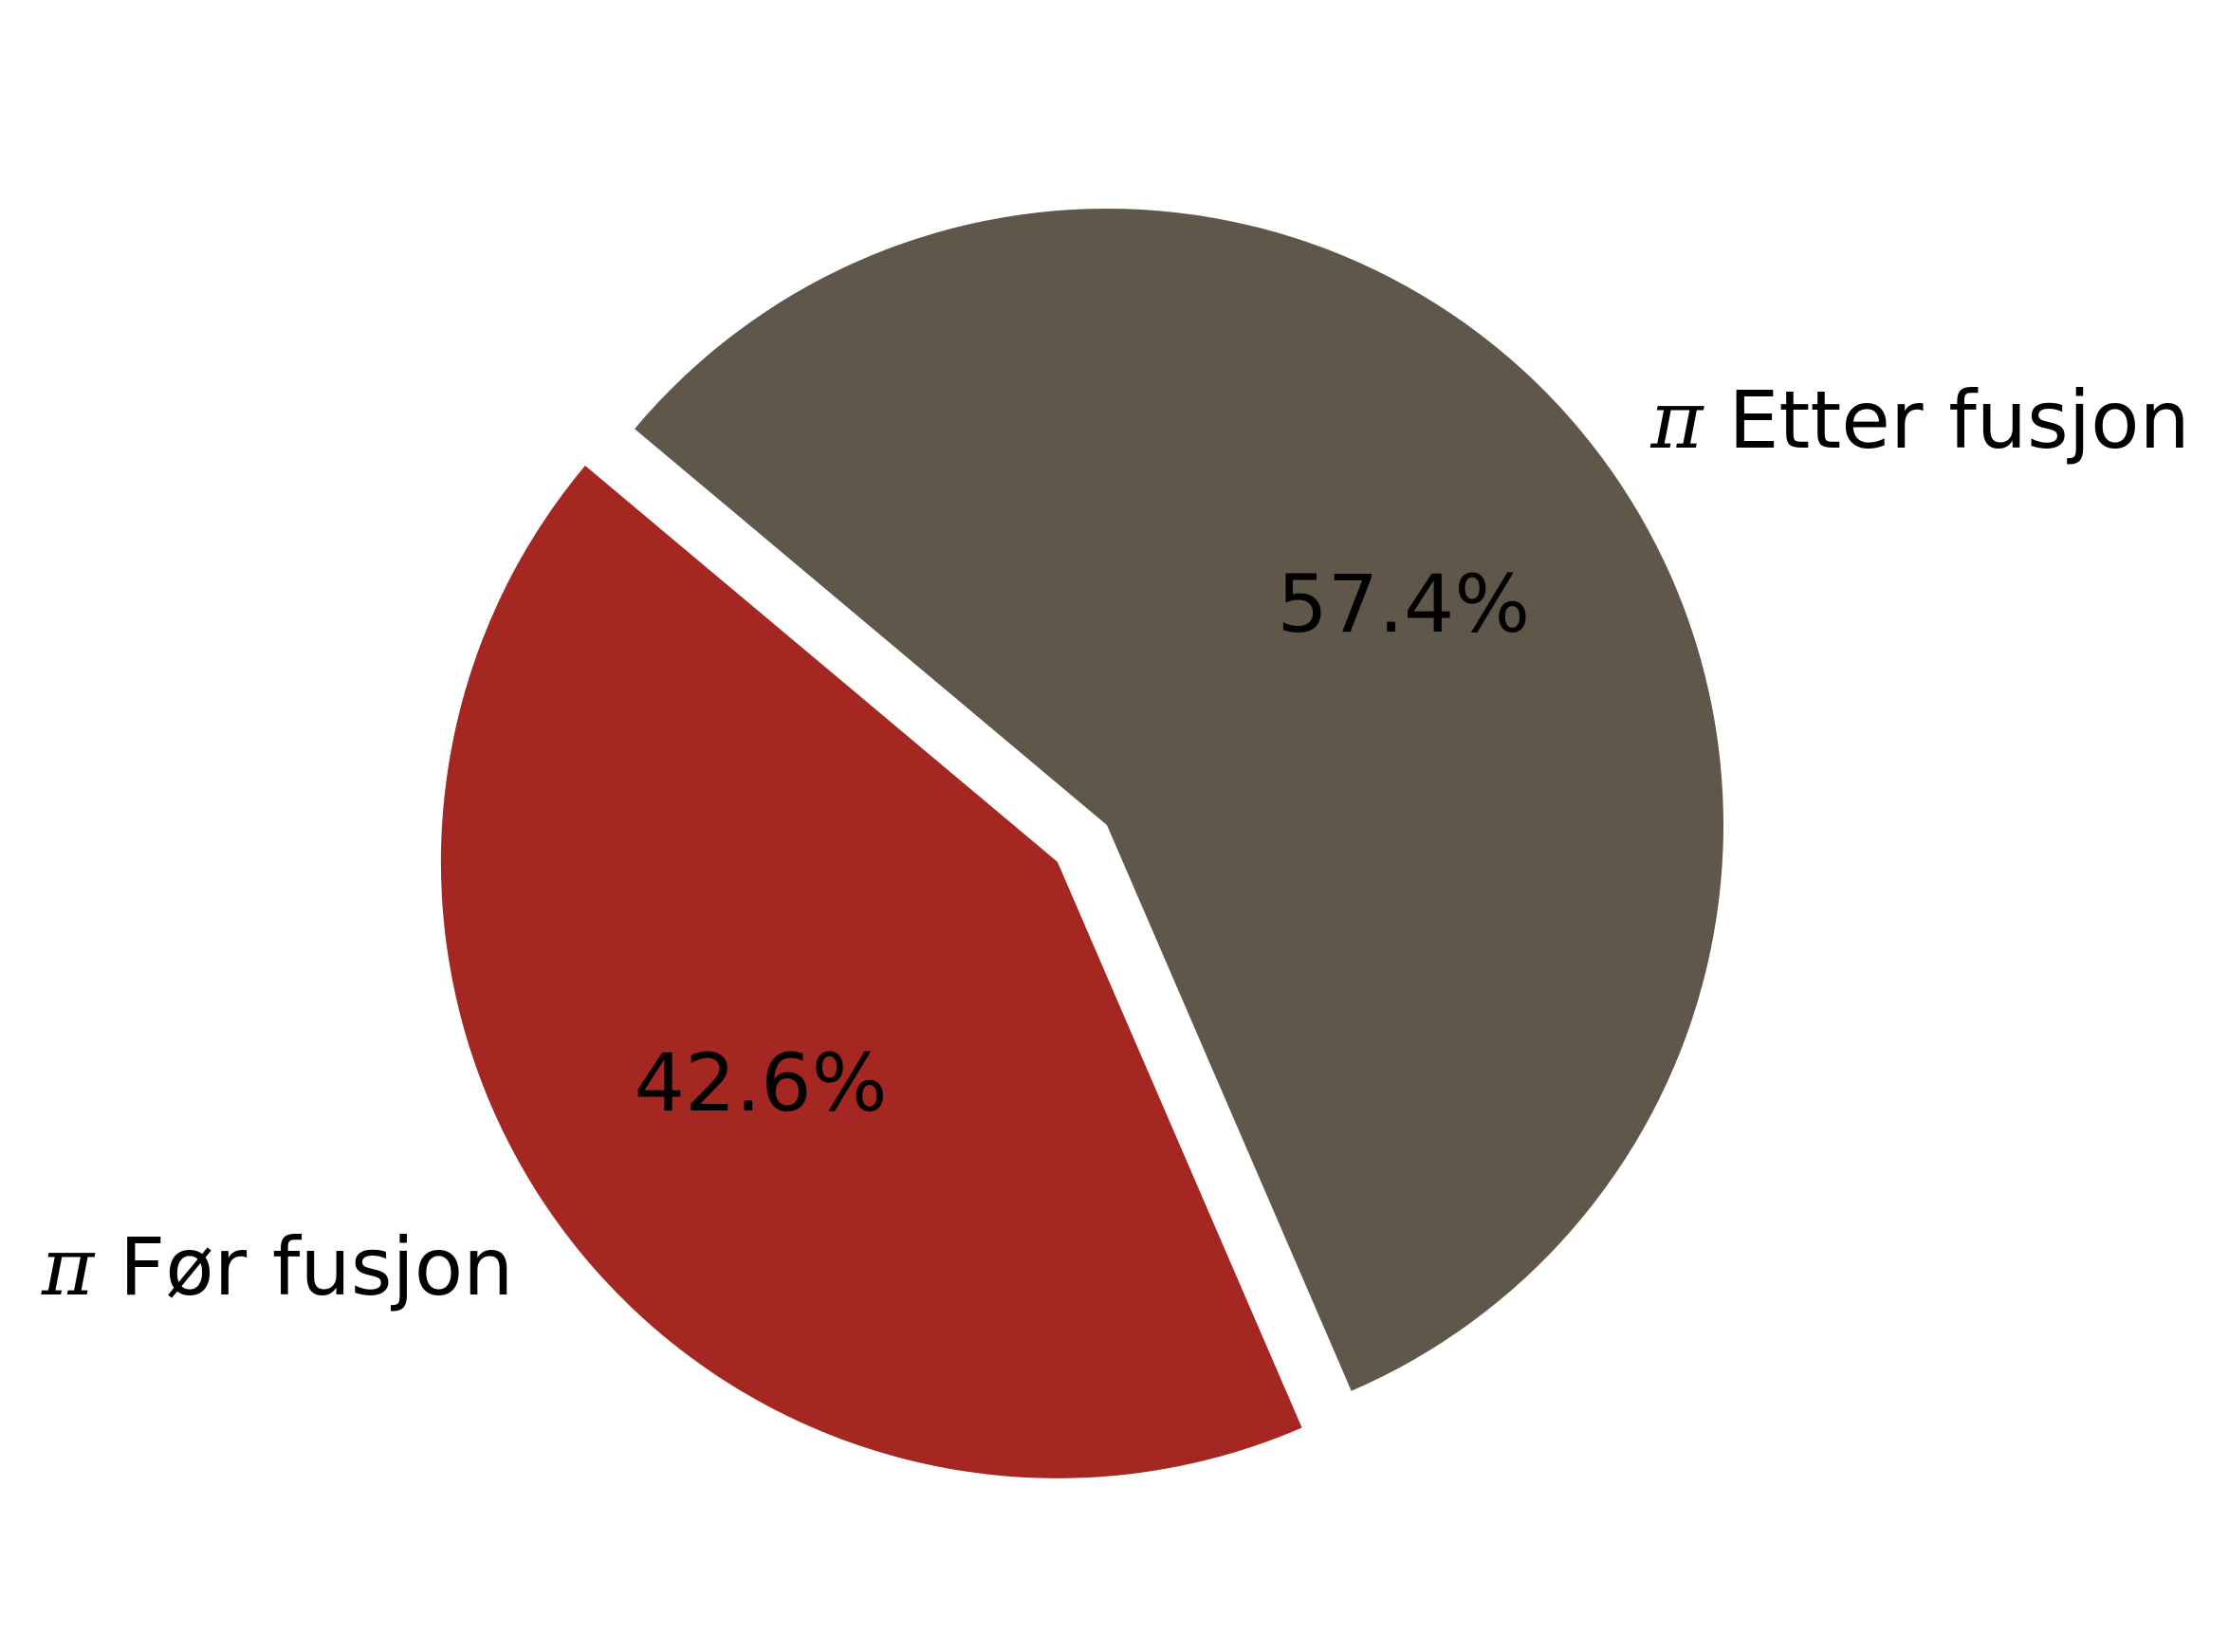 Image resolution: width=2229 pixels, height=1652 pixels. Describe the element at coordinates (761, 1083) in the screenshot. I see `pie-value-label-1: 42.6%` at that location.